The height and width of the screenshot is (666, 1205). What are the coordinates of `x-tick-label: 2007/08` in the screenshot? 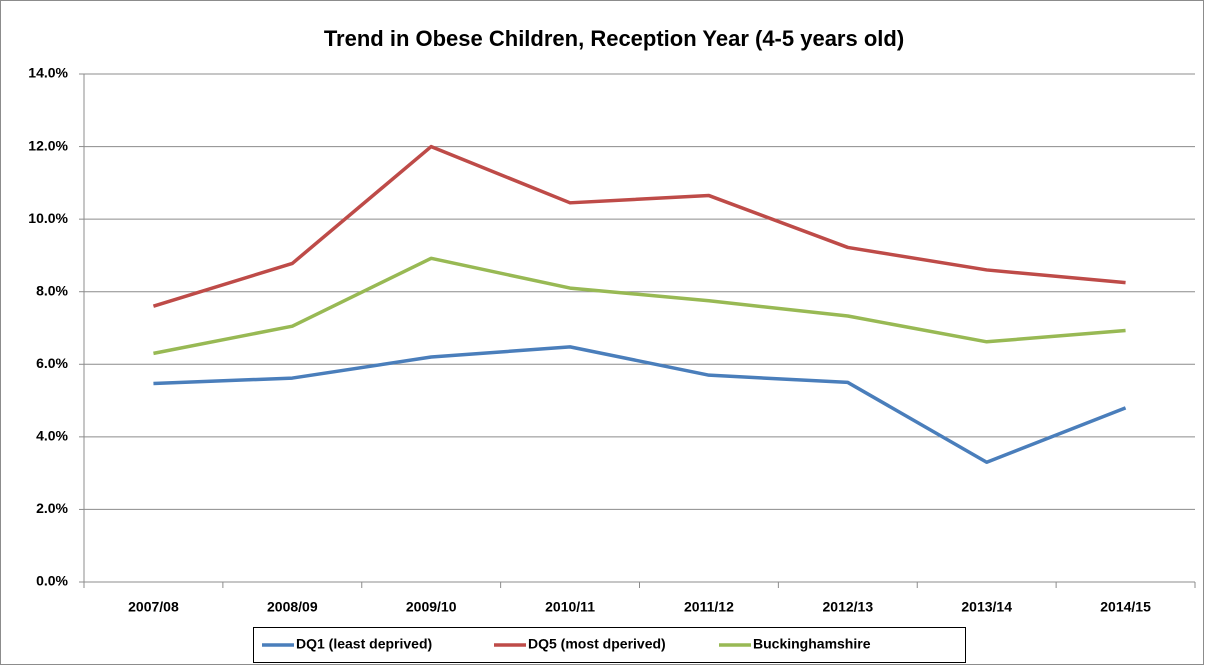 It's located at (153, 607).